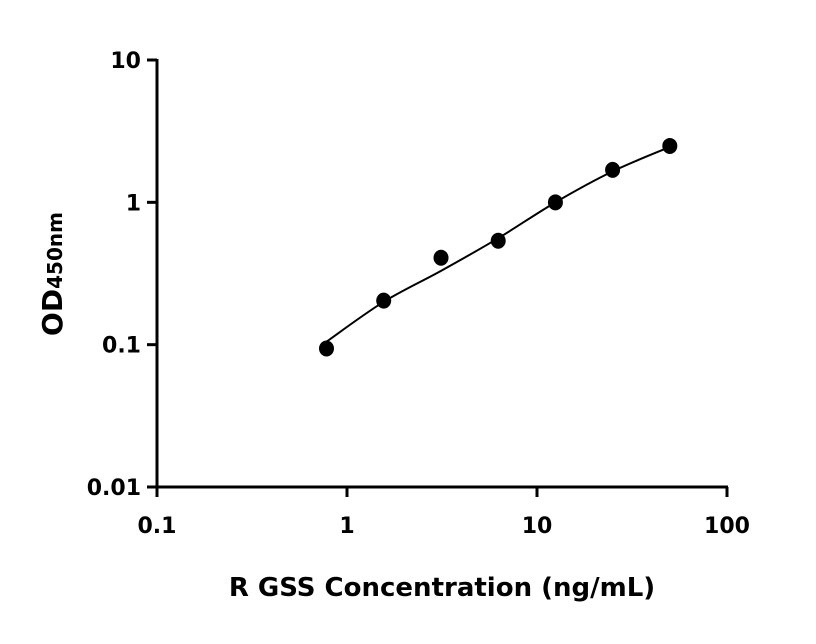 This screenshot has height=644, width=816. Describe the element at coordinates (133, 203) in the screenshot. I see `y-tick-label: 1` at that location.